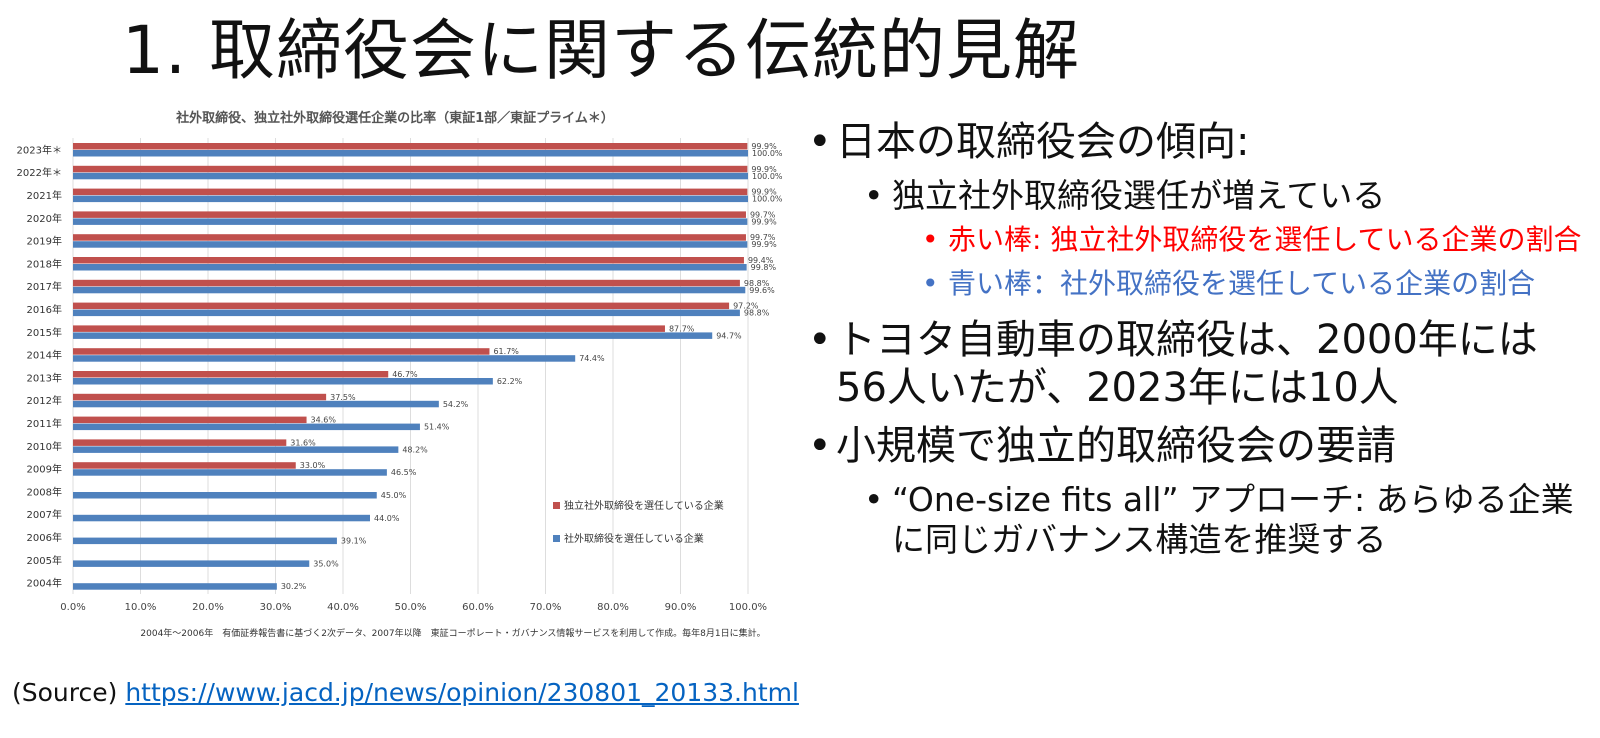 This screenshot has width=1600, height=738. Describe the element at coordinates (326, 563) in the screenshot. I see `data-label: 35.0%` at that location.